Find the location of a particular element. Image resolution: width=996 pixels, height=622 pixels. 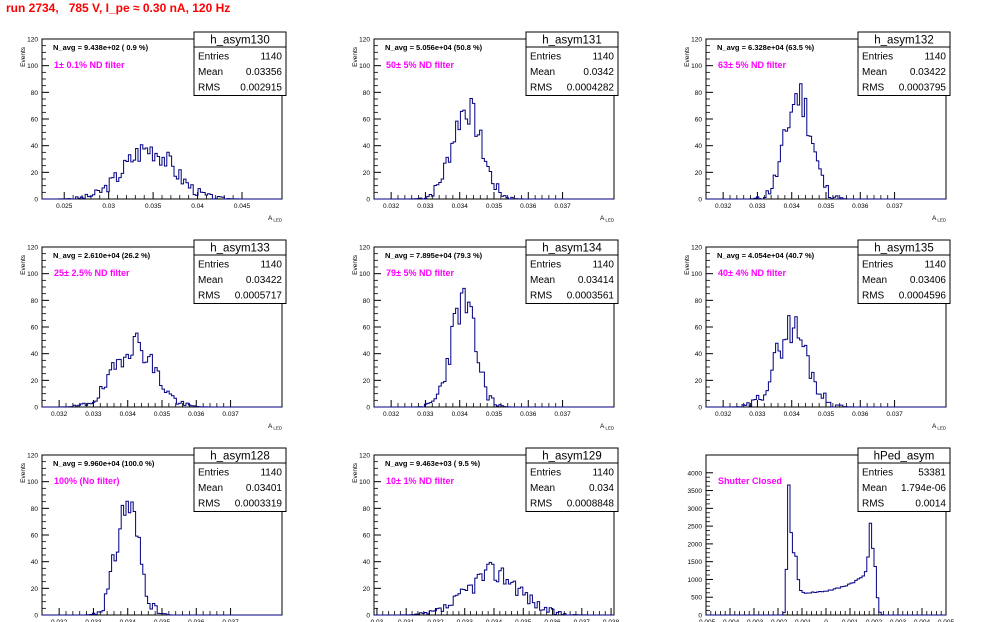

stats-value: 0.0003561 is located at coordinates (591, 296).